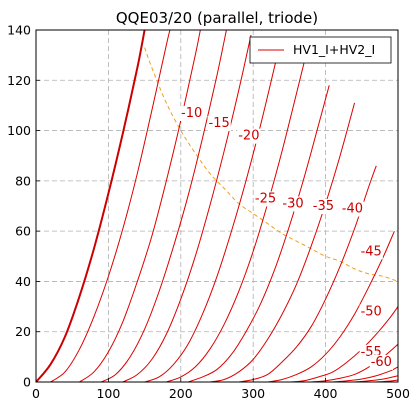 This screenshot has height=411, width=420. What do you see at coordinates (326, 393) in the screenshot?
I see `x-tick-label: 400` at bounding box center [326, 393].